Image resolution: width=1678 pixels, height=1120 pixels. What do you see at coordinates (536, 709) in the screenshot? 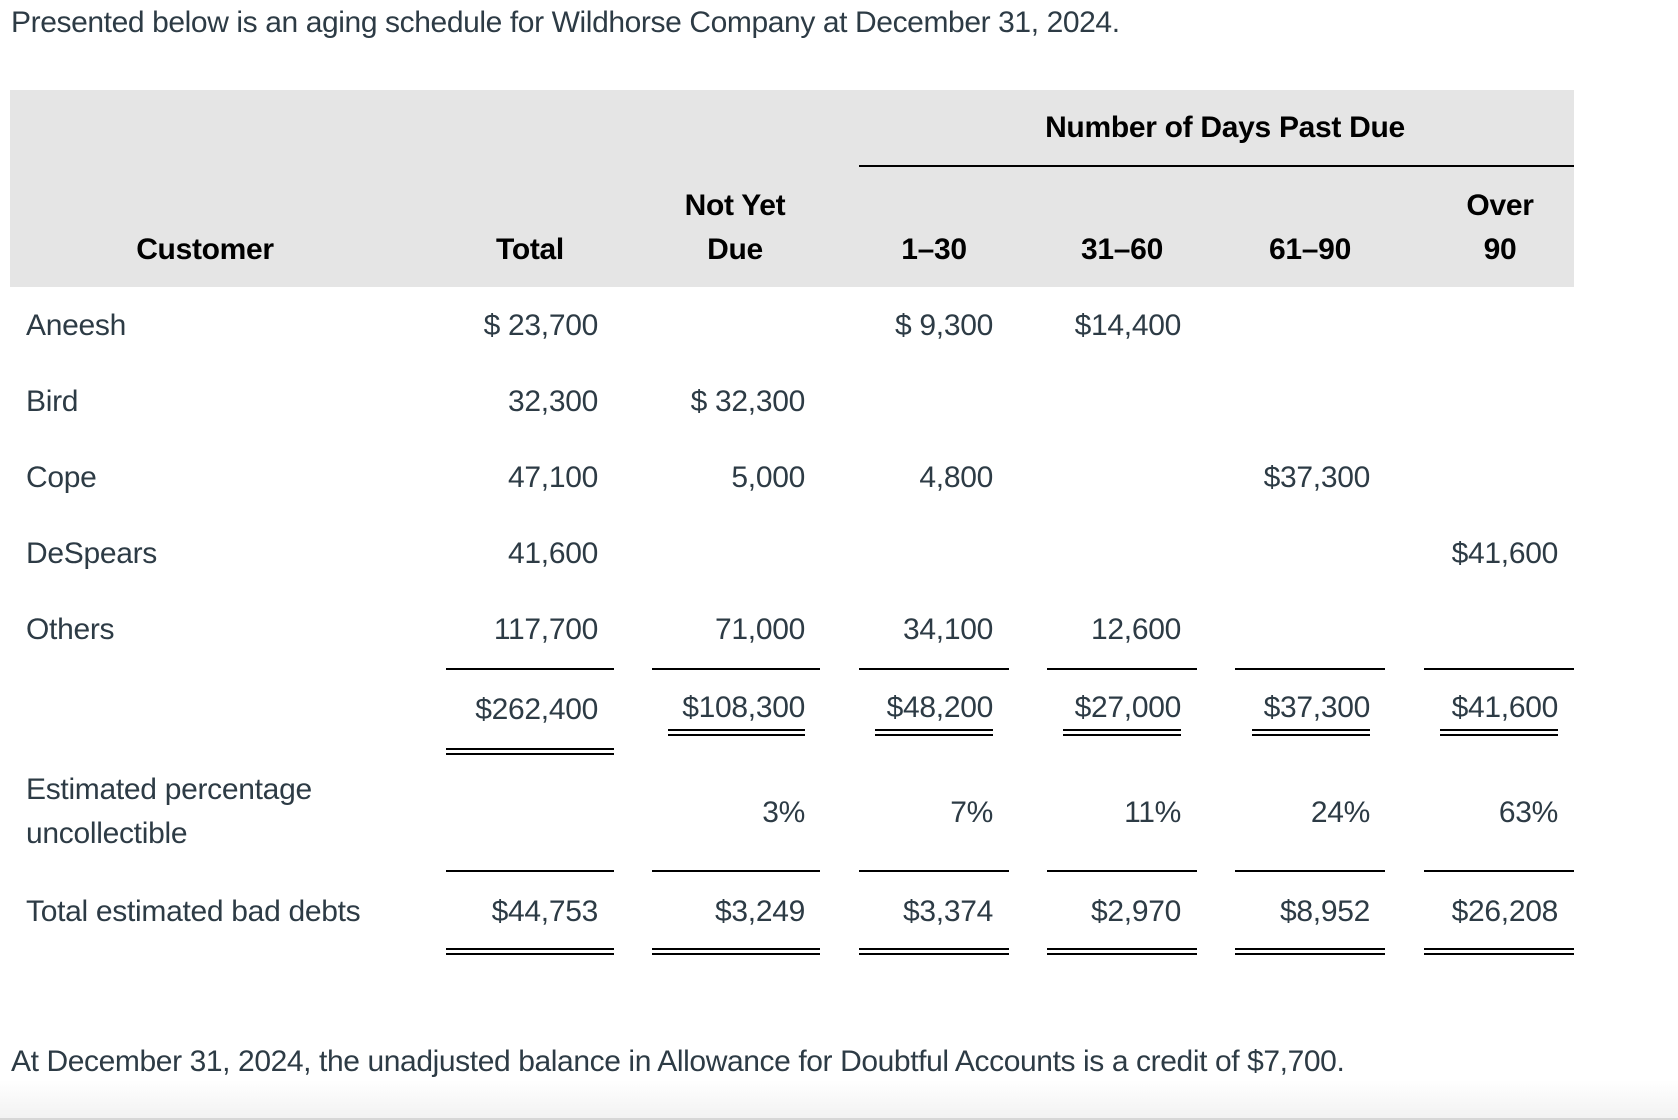
I see `grand-total: $262,400` at bounding box center [536, 709].